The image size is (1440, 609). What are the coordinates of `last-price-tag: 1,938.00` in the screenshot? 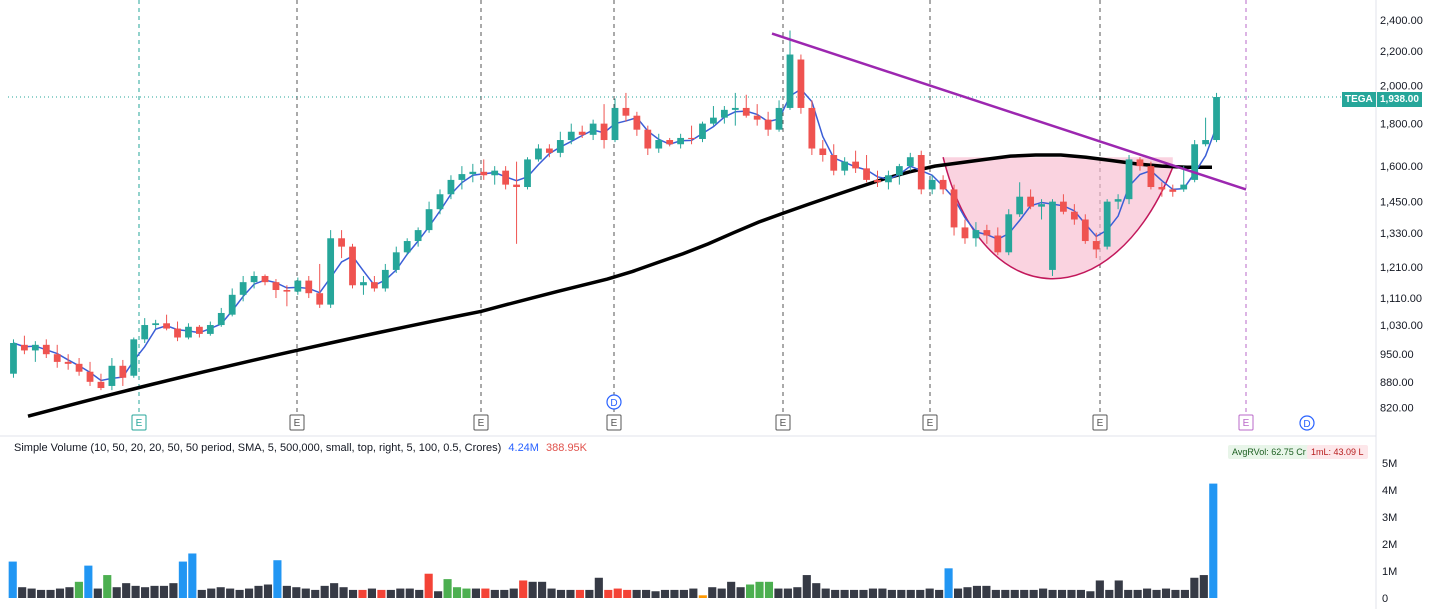 It's located at (1399, 99).